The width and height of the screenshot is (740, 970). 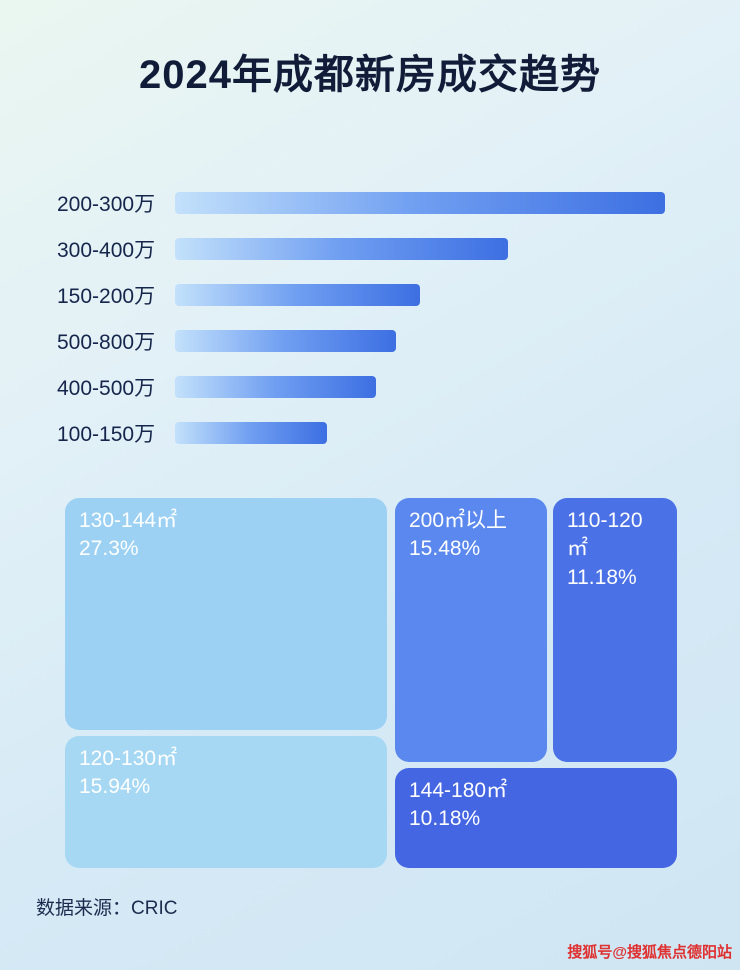 I want to click on bar-category-label: 500-800万, so click(x=106, y=342).